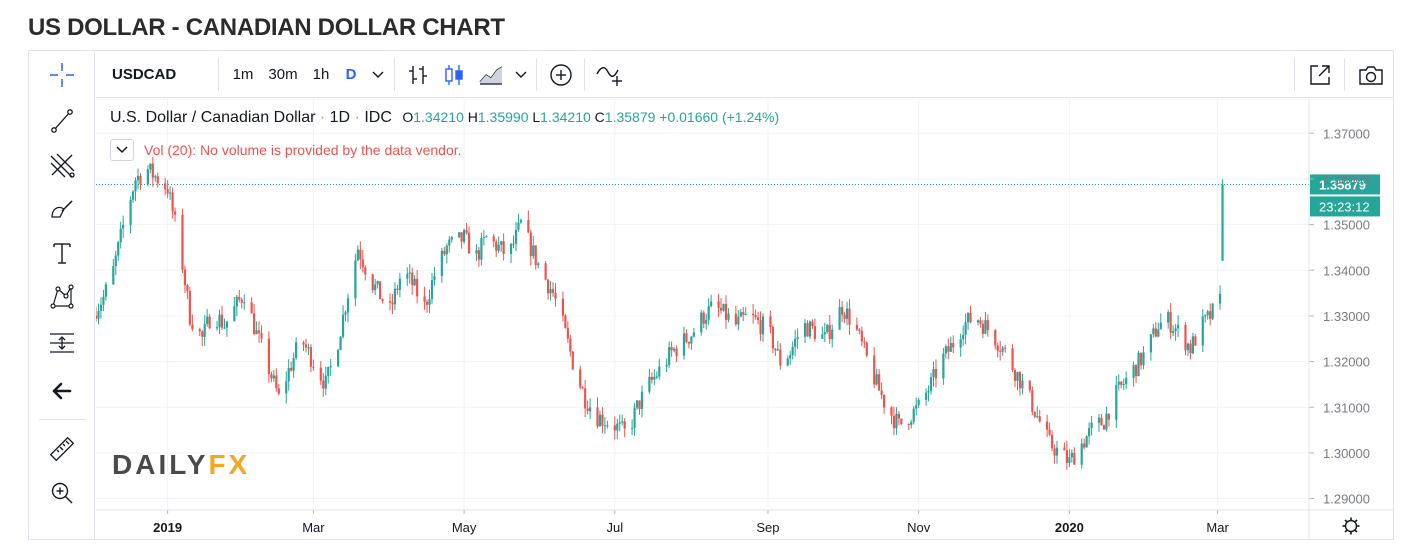 This screenshot has height=556, width=1403. What do you see at coordinates (1345, 206) in the screenshot?
I see `countdown-tag` at bounding box center [1345, 206].